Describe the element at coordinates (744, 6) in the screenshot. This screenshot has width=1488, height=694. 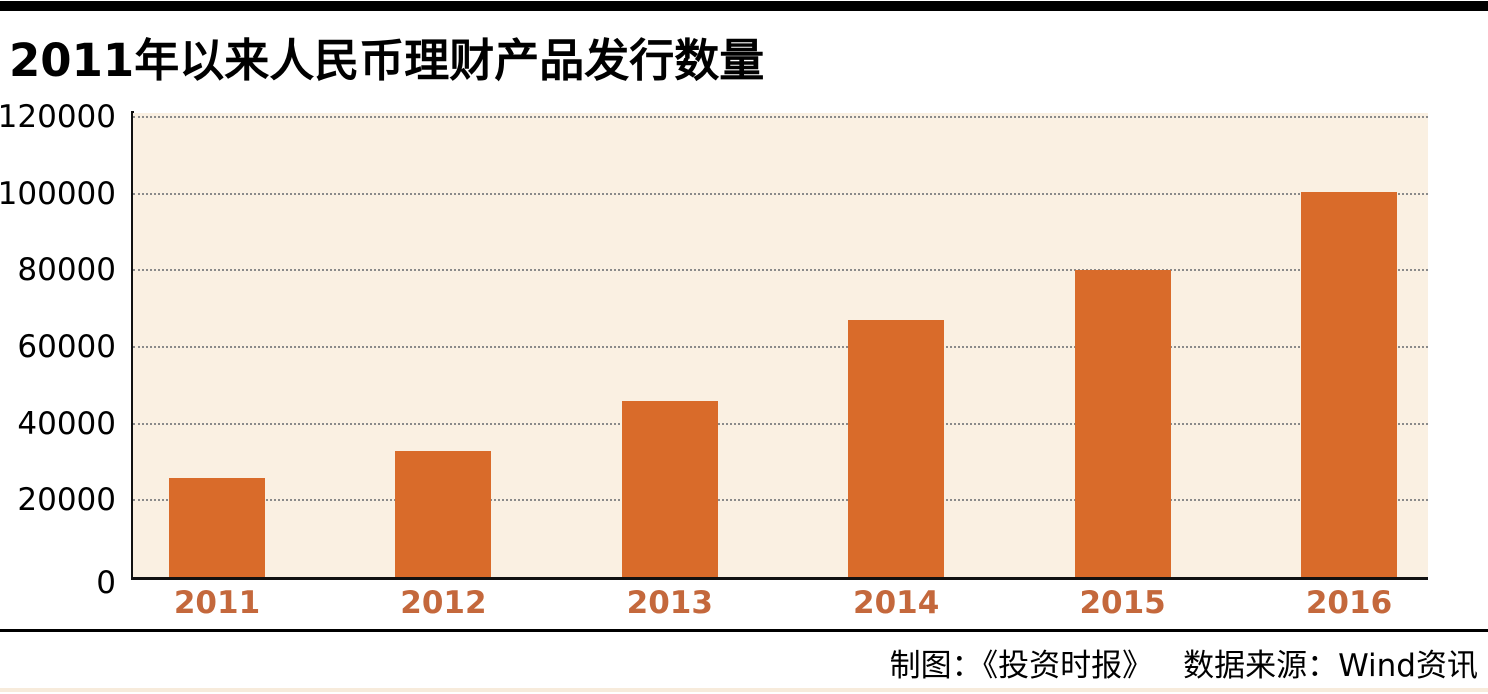
I see `top-rule` at that location.